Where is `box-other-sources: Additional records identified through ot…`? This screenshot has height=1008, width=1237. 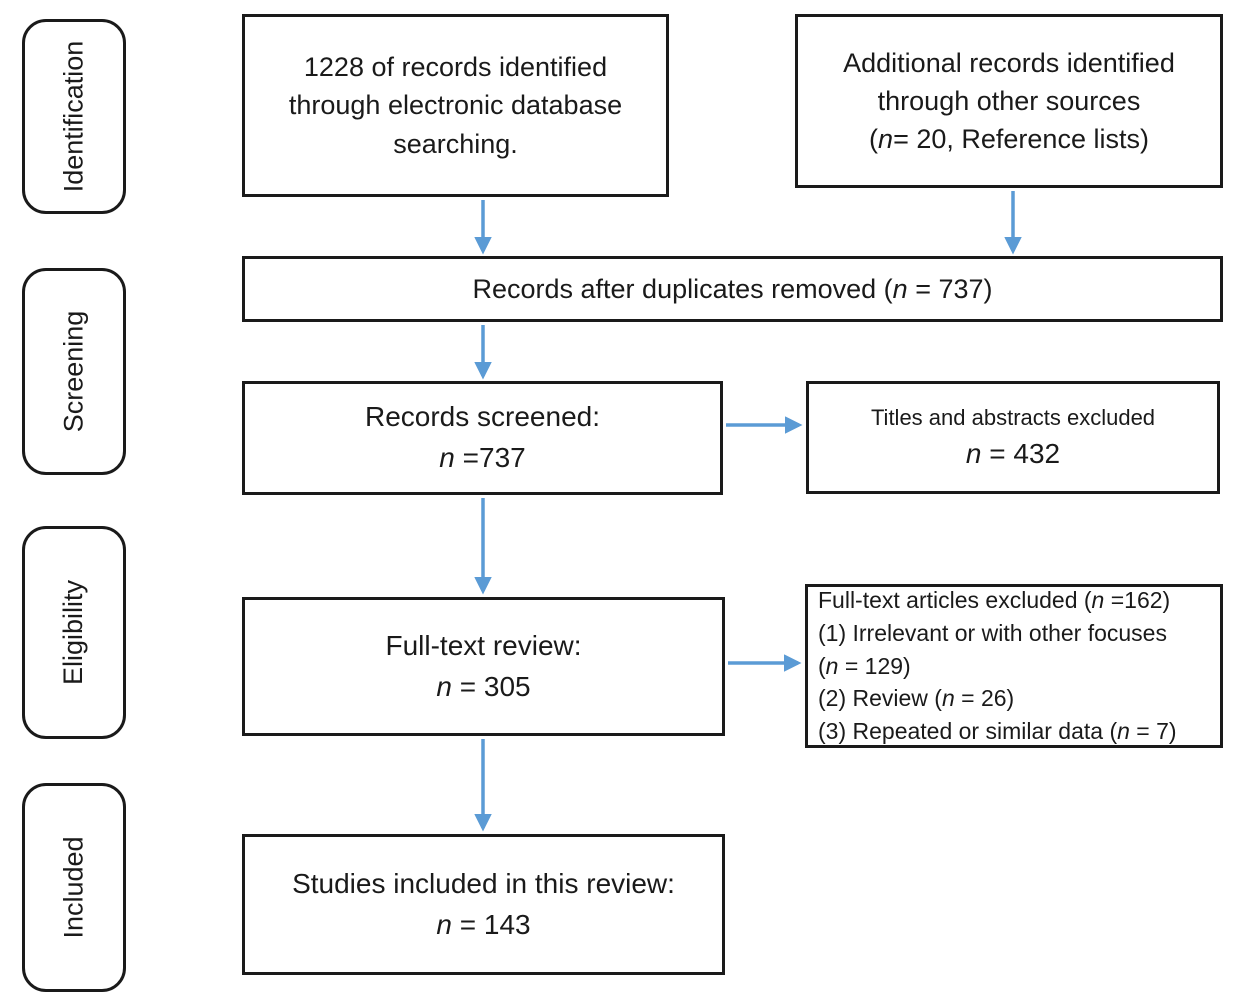
box-other-sources: Additional records identified through ot… is located at coordinates (1009, 101).